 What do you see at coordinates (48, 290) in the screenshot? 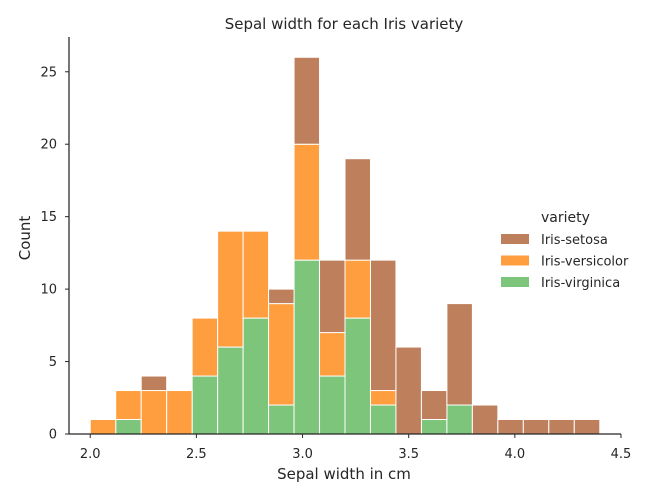
I see `y-tick-label: 10` at bounding box center [48, 290].